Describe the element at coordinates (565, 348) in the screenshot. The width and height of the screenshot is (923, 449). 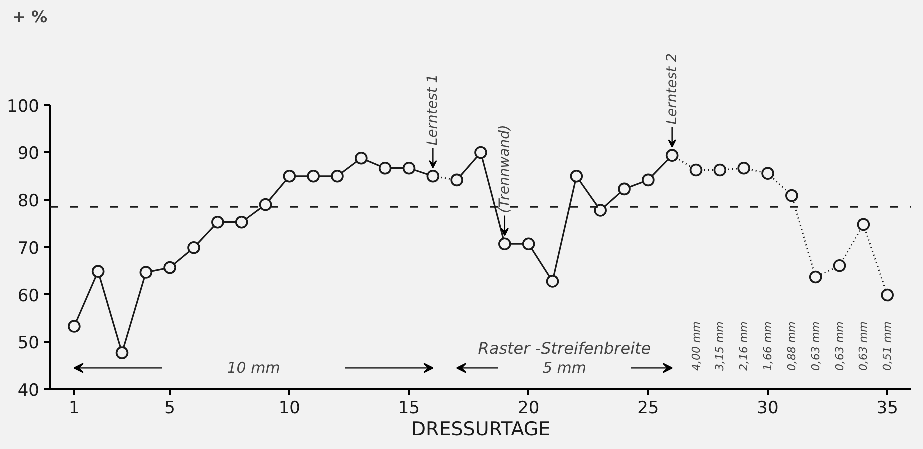
I see `annotation: Raster -Streifenbreite` at that location.